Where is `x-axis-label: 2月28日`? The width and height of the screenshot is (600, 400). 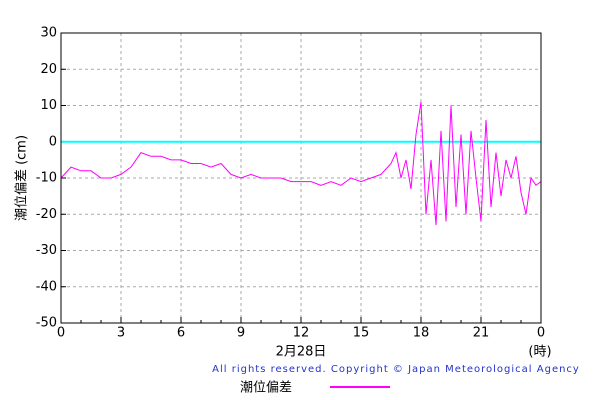
x-axis-label: 2月28日 is located at coordinates (301, 352).